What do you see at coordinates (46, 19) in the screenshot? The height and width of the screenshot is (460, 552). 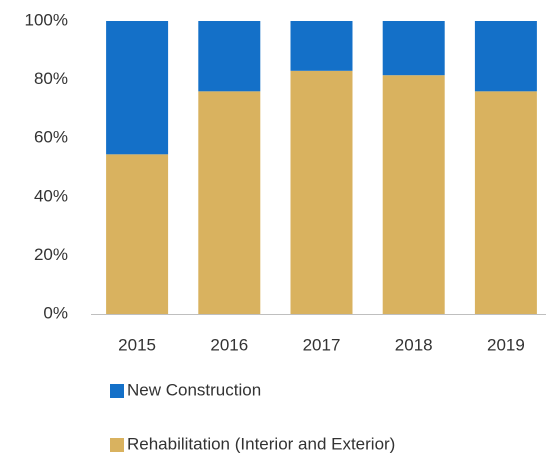 I see `y-tick-label: 100%` at bounding box center [46, 19].